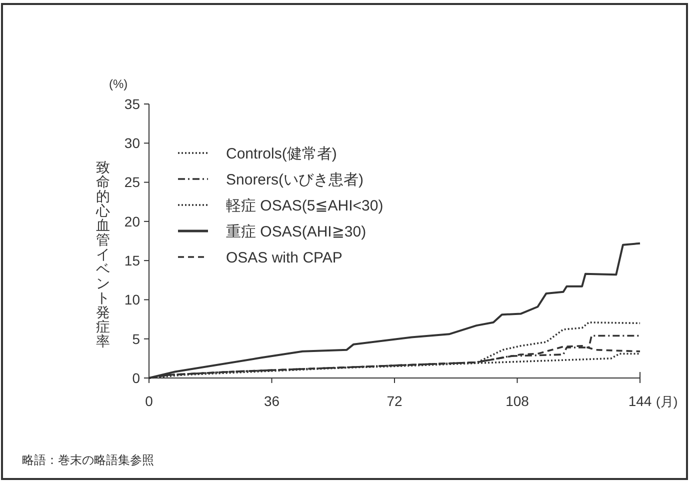 The height and width of the screenshot is (483, 690). I want to click on legend-label: Controls(健常者), so click(281, 153).